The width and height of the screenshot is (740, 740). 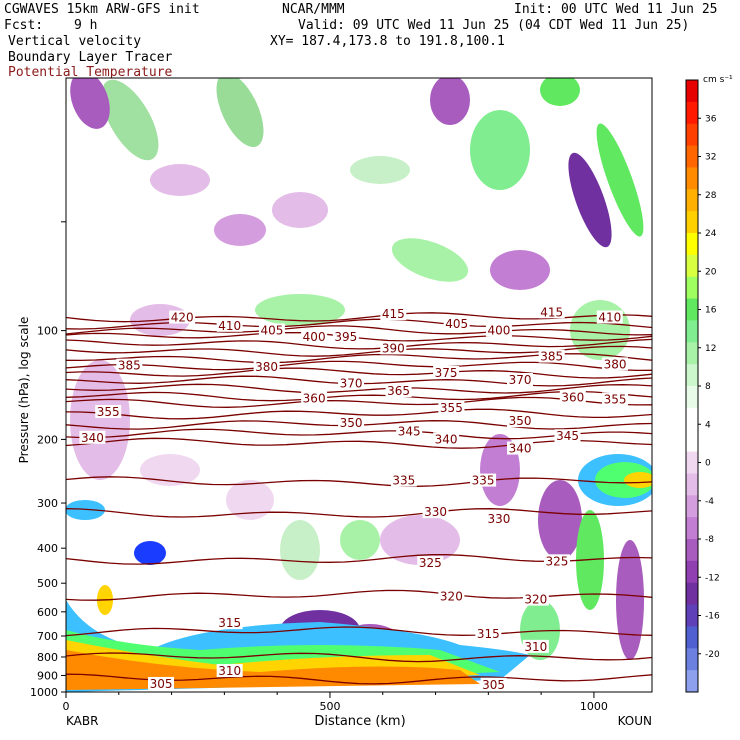 I want to click on contour-label: 320, so click(x=535, y=600).